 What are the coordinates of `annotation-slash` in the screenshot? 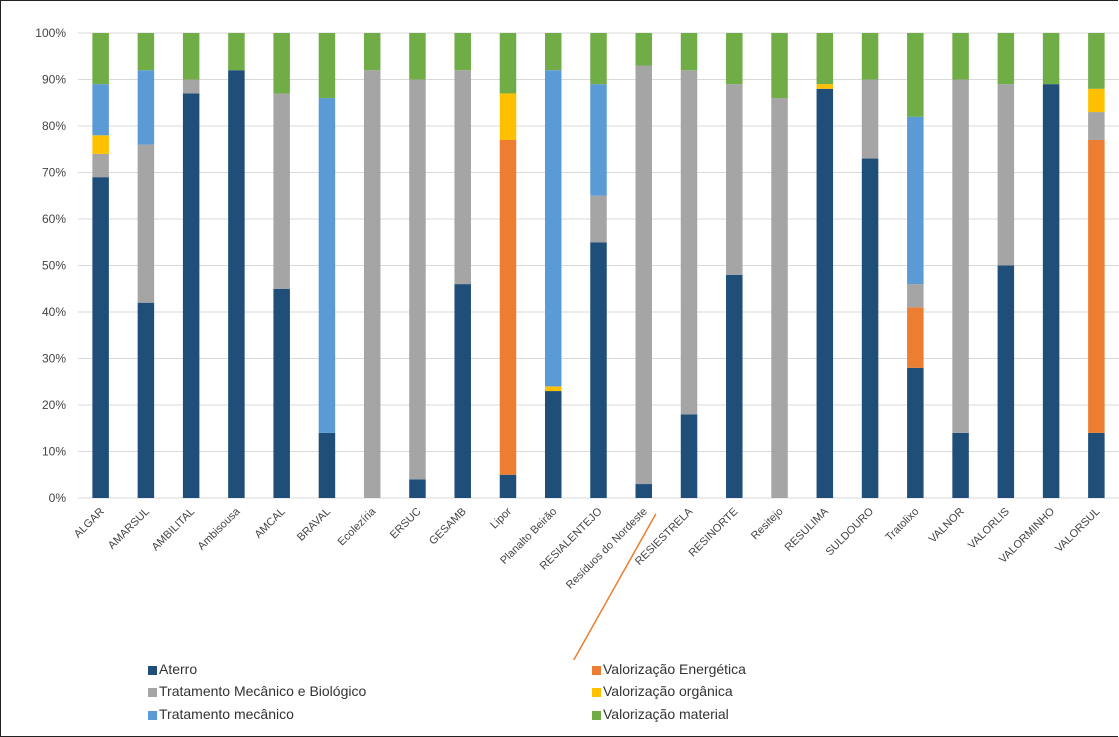 It's located at (615, 587).